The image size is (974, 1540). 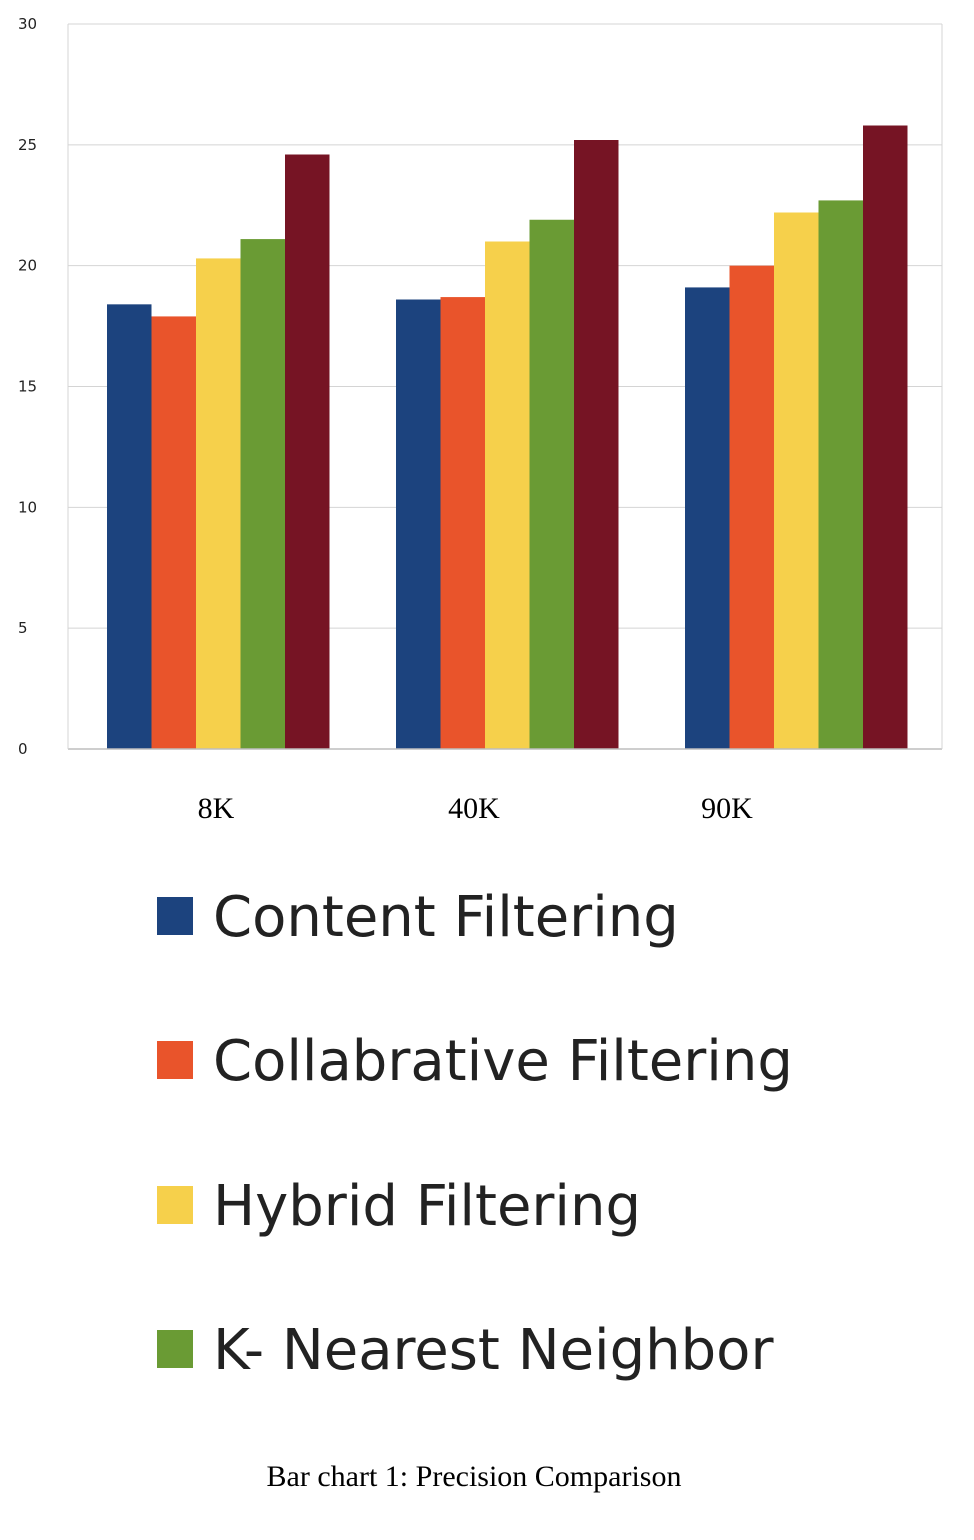 What do you see at coordinates (503, 1061) in the screenshot?
I see `legend-label: Collabrative Filtering` at bounding box center [503, 1061].